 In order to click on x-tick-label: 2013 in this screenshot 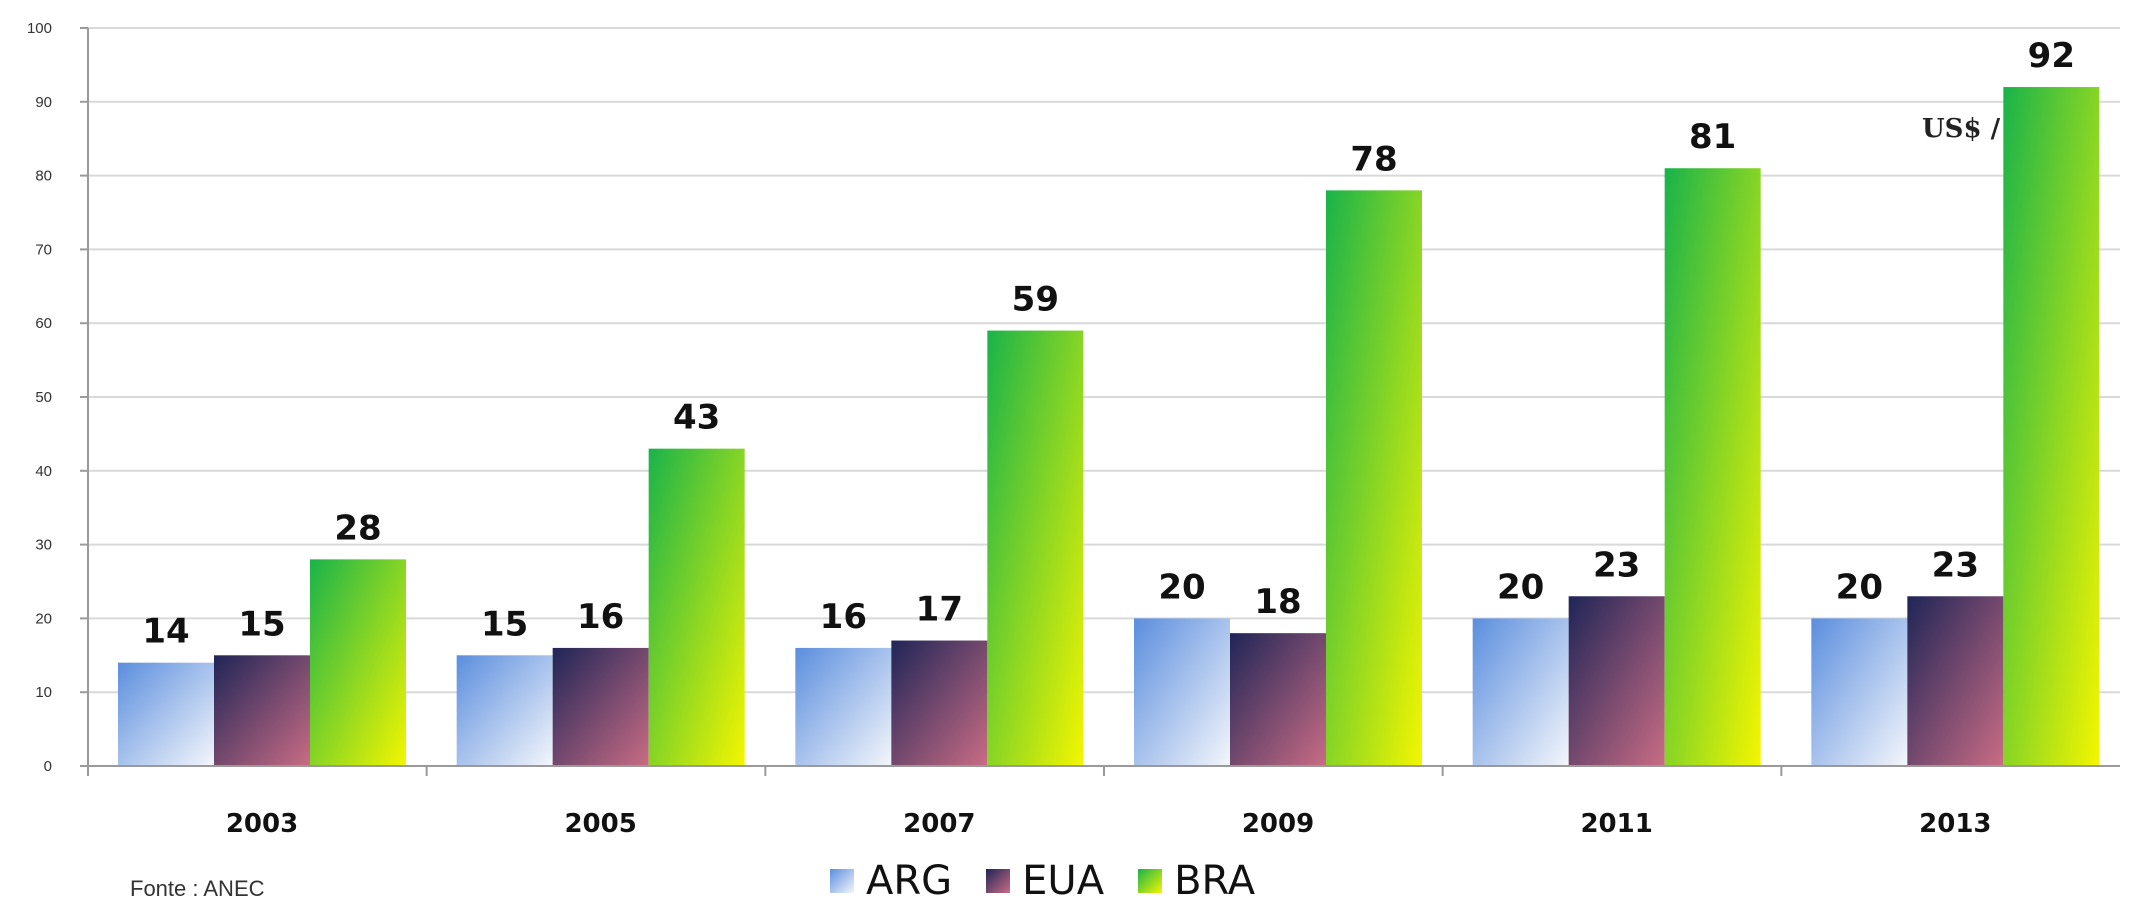, I will do `click(1955, 824)`.